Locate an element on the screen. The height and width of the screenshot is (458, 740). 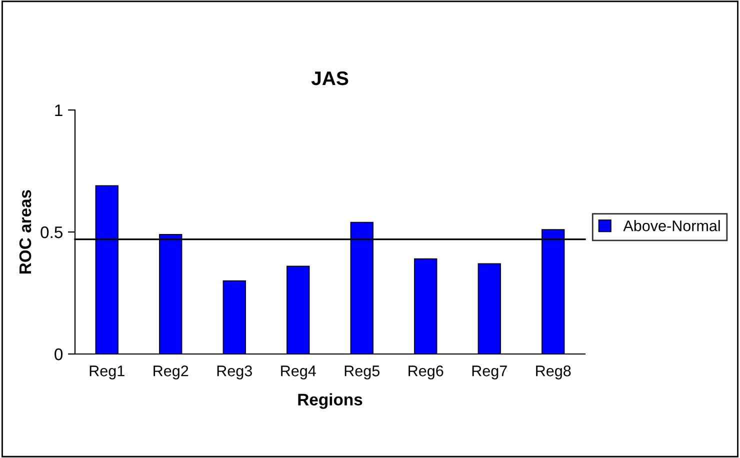
x-tick-label: Reg1 is located at coordinates (107, 373).